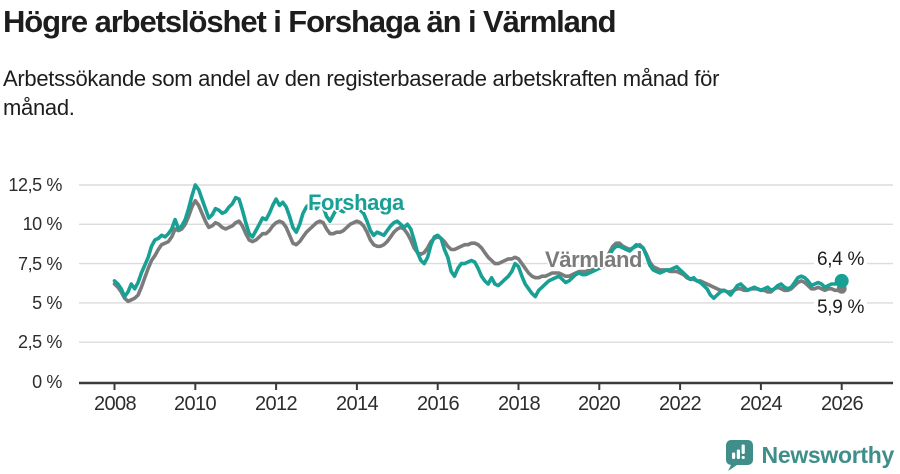 Image resolution: width=900 pixels, height=474 pixels. I want to click on series-label-forshaga: Forshaga, so click(356, 202).